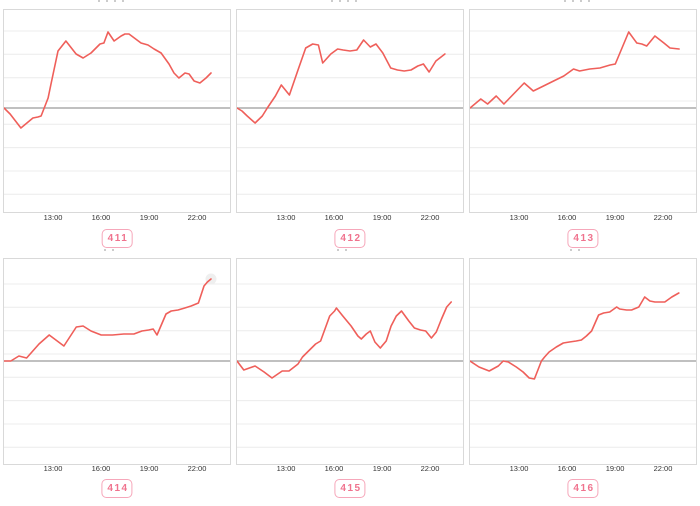  I want to click on chart-id-badge: 412, so click(350, 238).